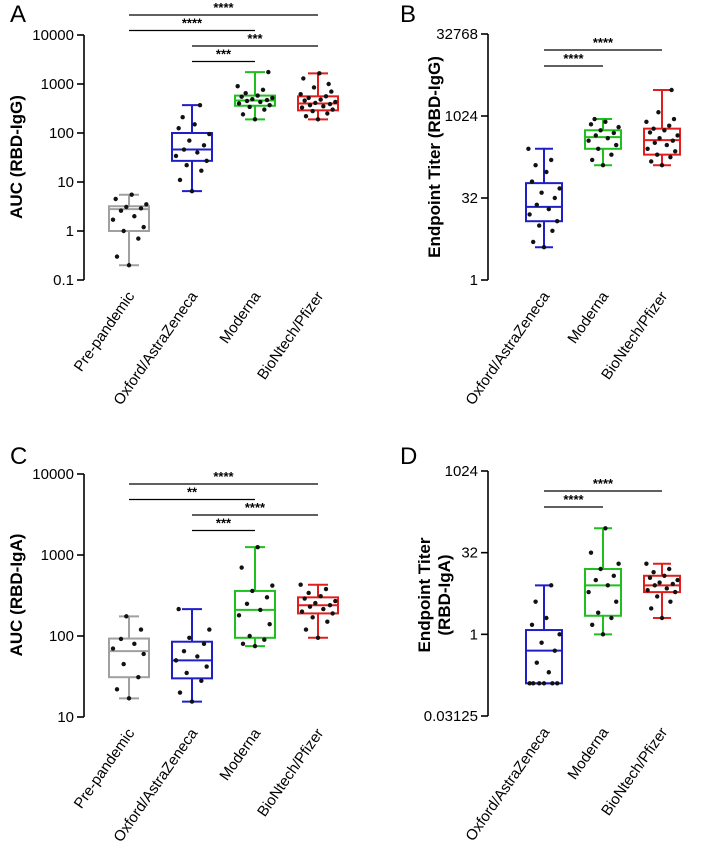 Image resolution: width=708 pixels, height=859 pixels. What do you see at coordinates (461, 471) in the screenshot?
I see `y-tick-label: 1024` at bounding box center [461, 471].